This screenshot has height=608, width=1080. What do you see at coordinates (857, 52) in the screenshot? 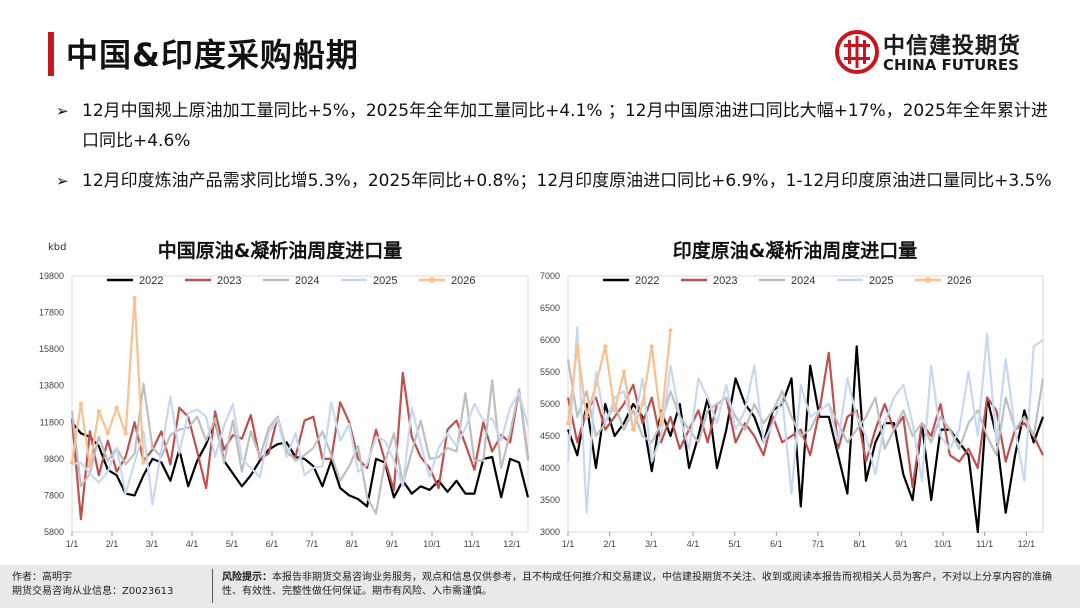
I see `citic-logo-icon` at bounding box center [857, 52].